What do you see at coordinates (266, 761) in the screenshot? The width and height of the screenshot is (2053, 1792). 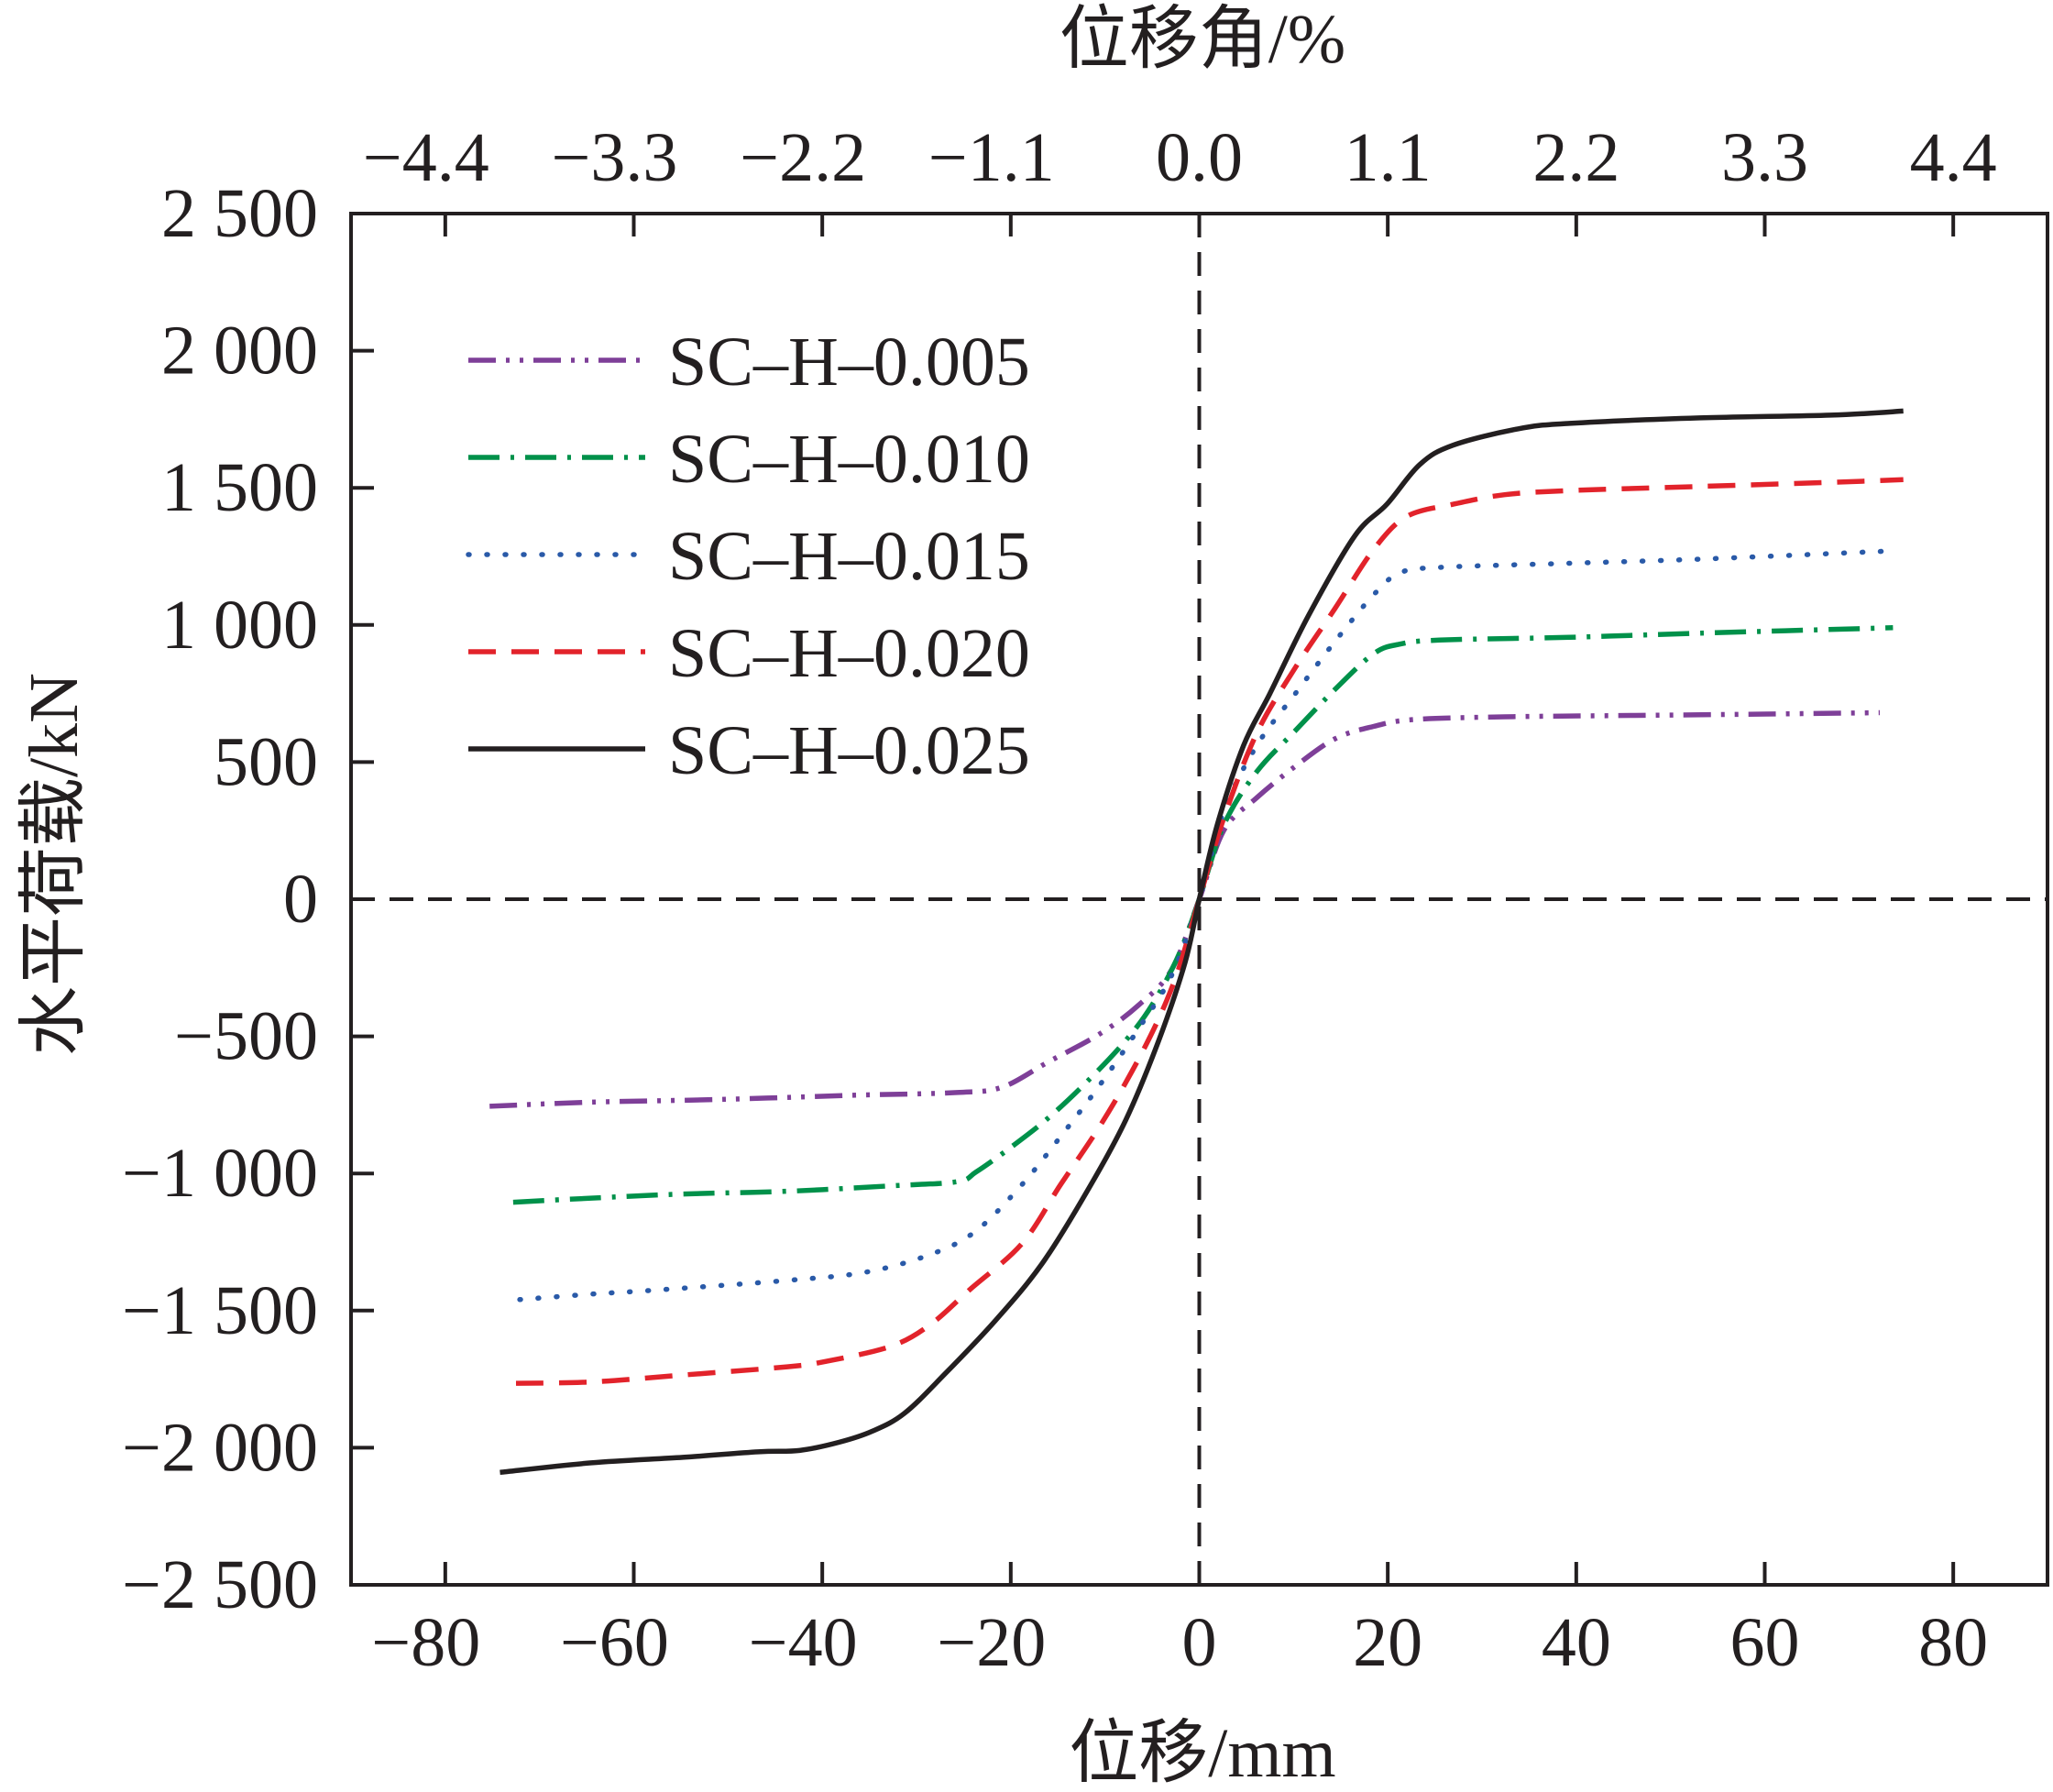 I see `y-tick-label: 500` at bounding box center [266, 761].